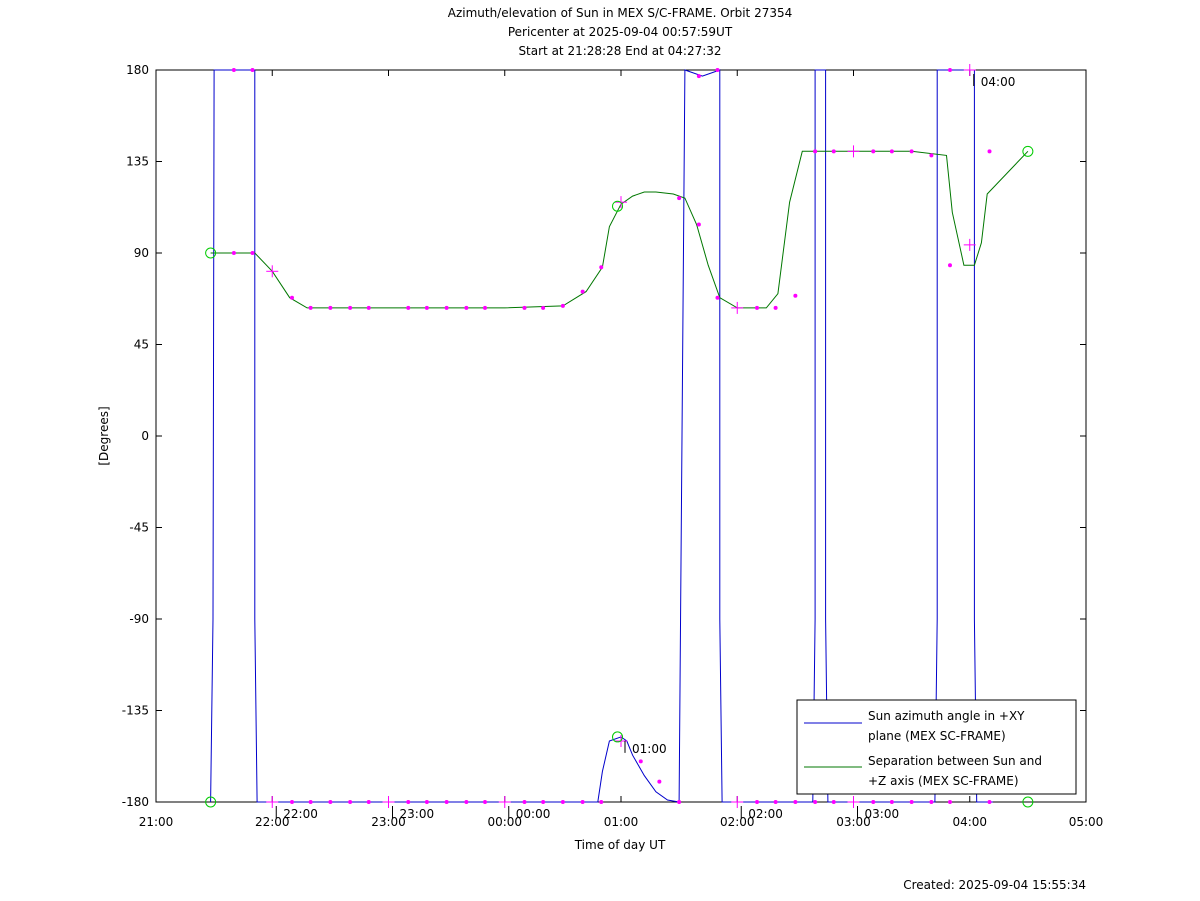 The height and width of the screenshot is (901, 1200). What do you see at coordinates (504, 822) in the screenshot?
I see `x-tick-label: 00:00` at bounding box center [504, 822].